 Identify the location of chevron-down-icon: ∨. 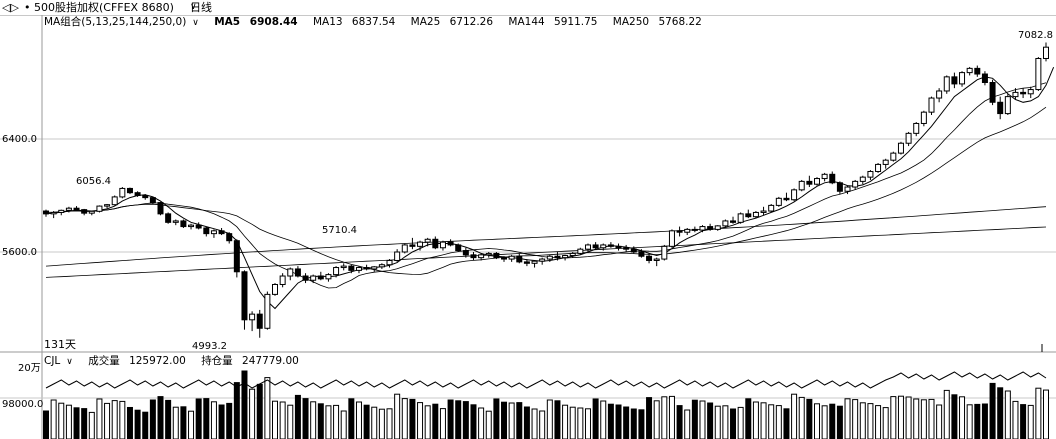
(193, 7).